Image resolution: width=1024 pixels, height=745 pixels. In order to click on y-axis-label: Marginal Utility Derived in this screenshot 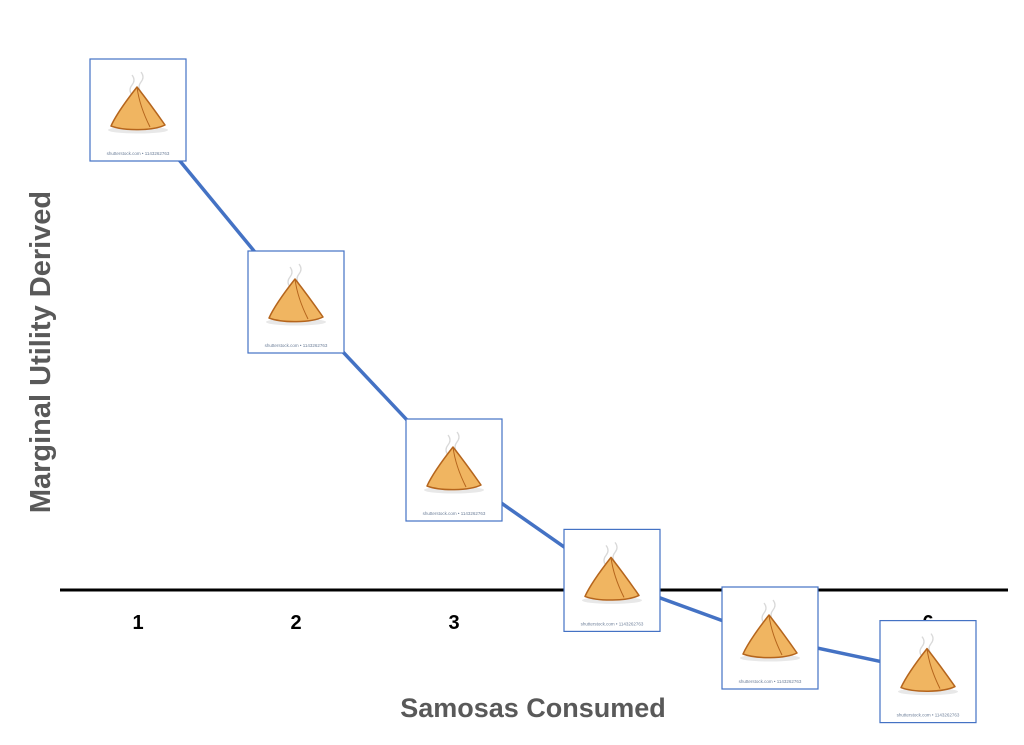, I will do `click(41, 352)`.